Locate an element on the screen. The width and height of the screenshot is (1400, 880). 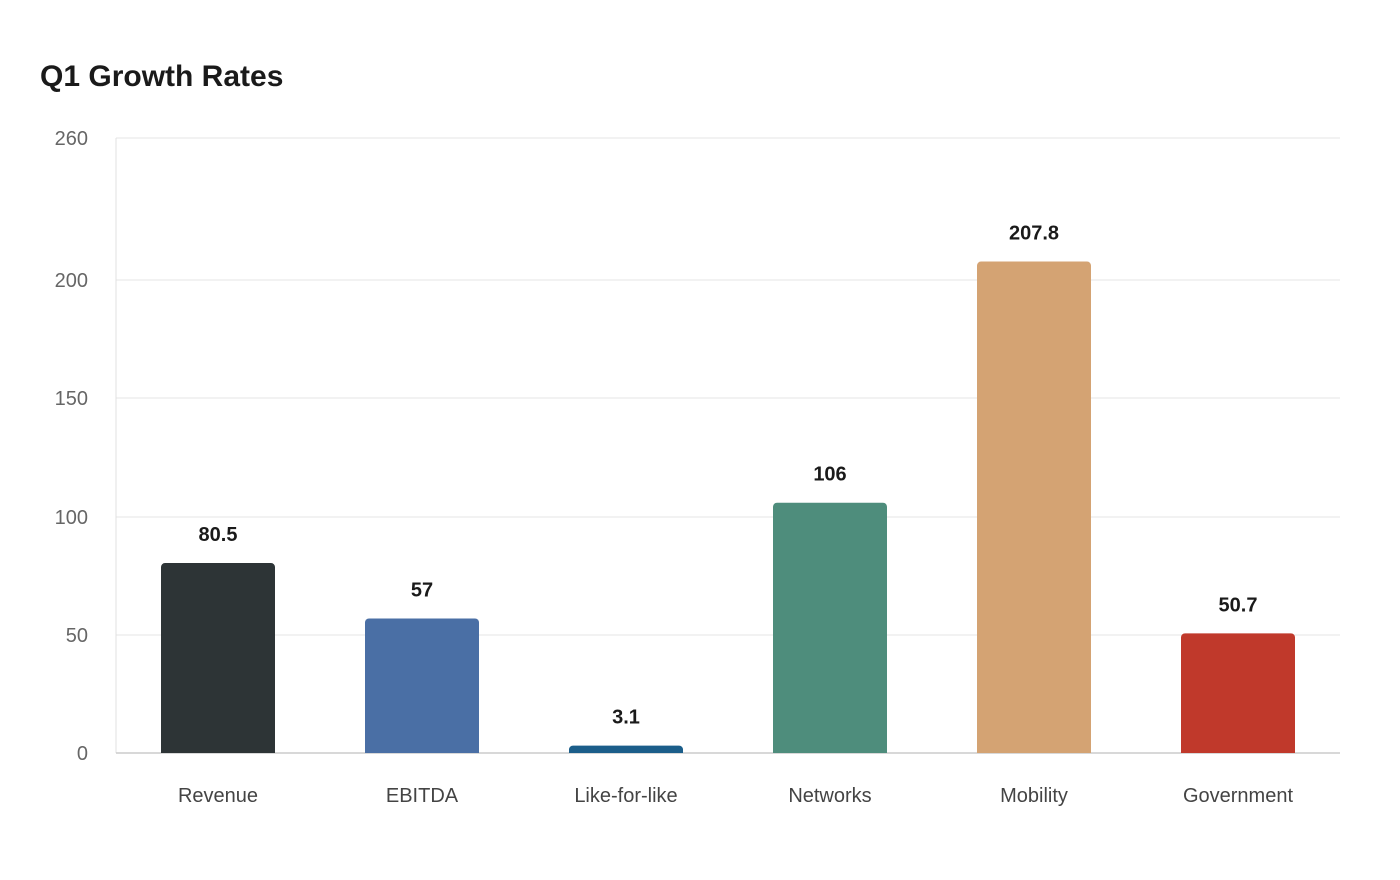
bar-revenue is located at coordinates (218, 658).